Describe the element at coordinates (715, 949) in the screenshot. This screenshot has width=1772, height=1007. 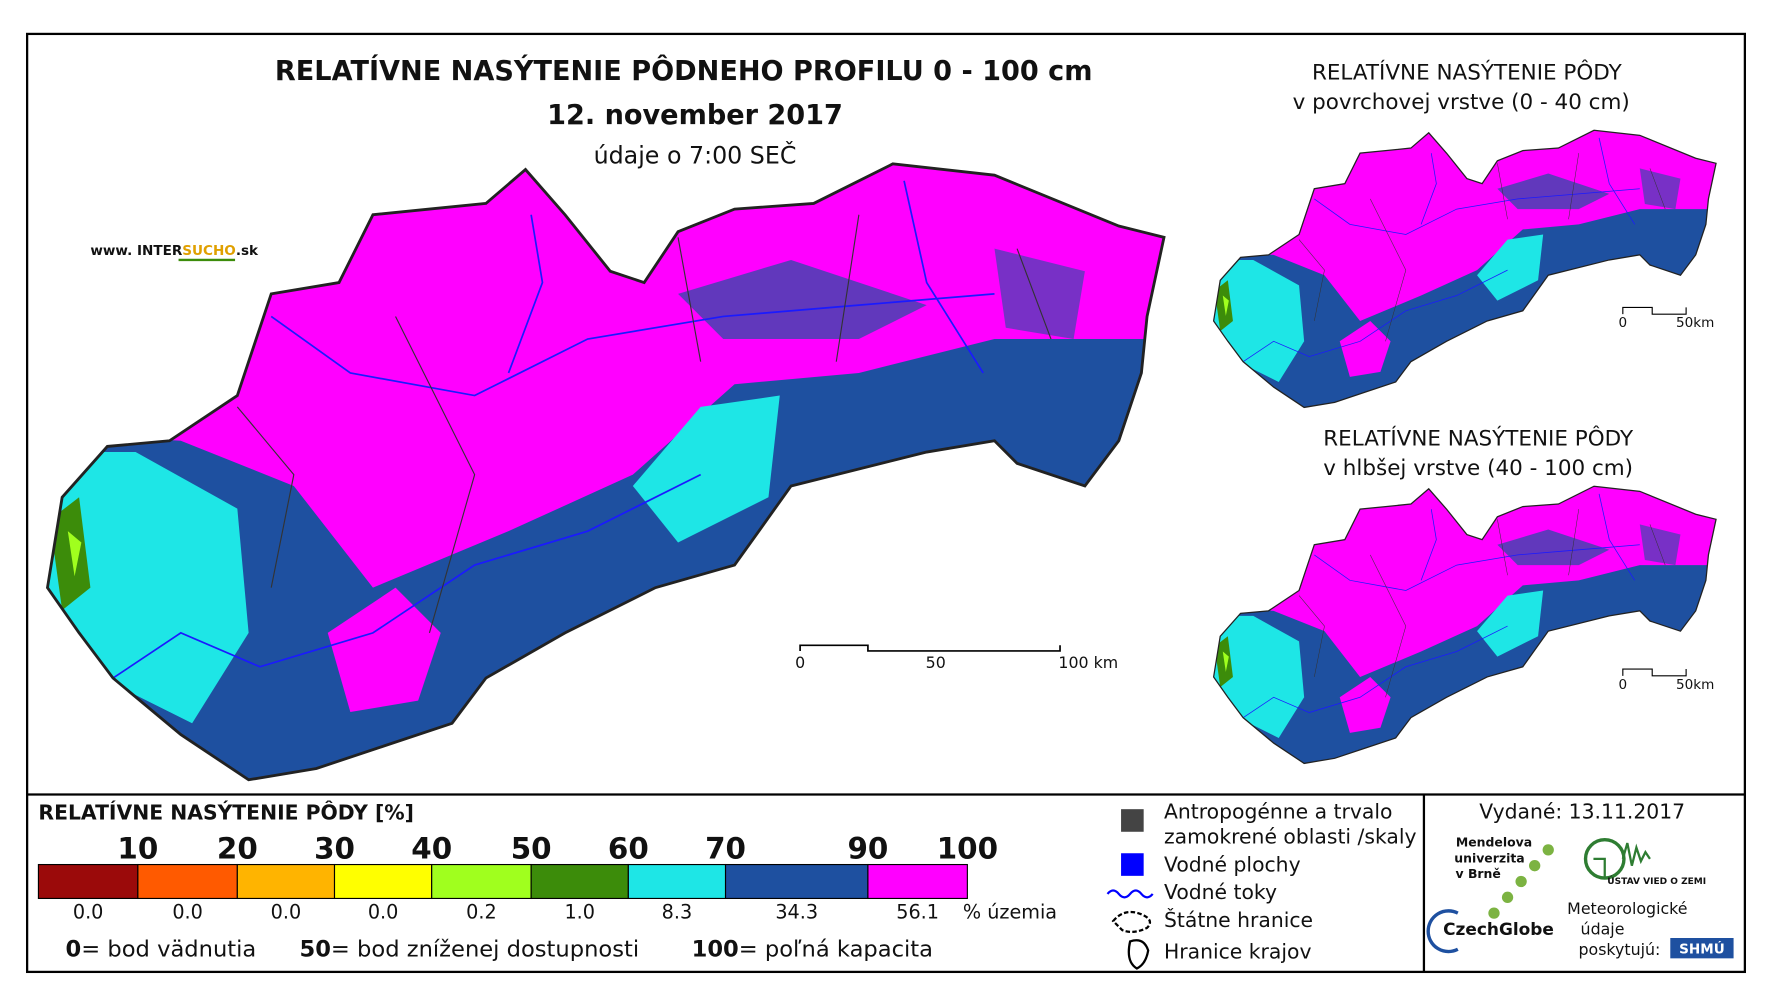
I see `note-value: 100` at that location.